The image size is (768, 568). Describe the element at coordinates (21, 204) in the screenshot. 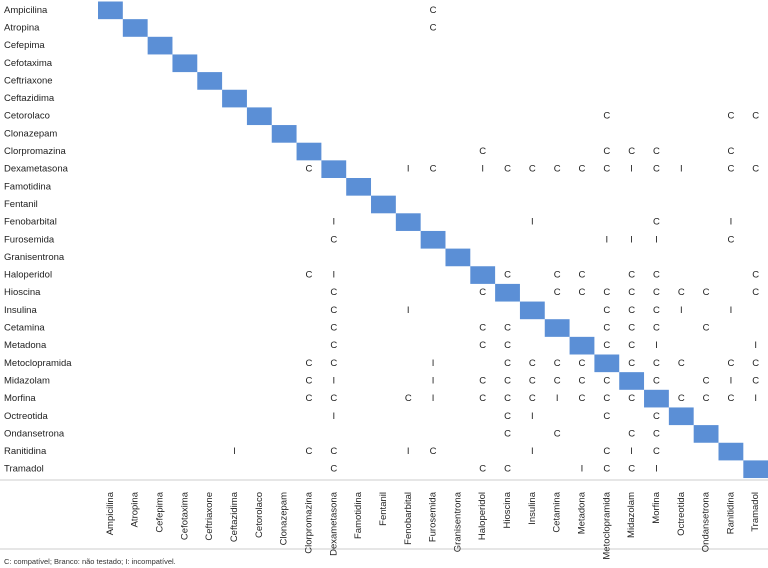

I see `row-label: Fentanil` at that location.